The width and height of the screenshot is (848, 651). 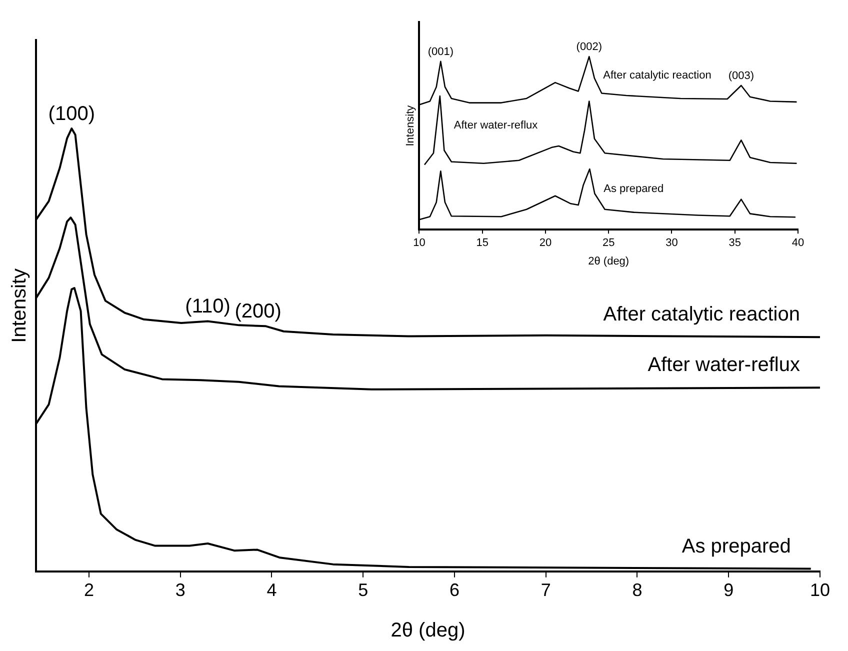 I want to click on annotation: (200), so click(x=258, y=311).